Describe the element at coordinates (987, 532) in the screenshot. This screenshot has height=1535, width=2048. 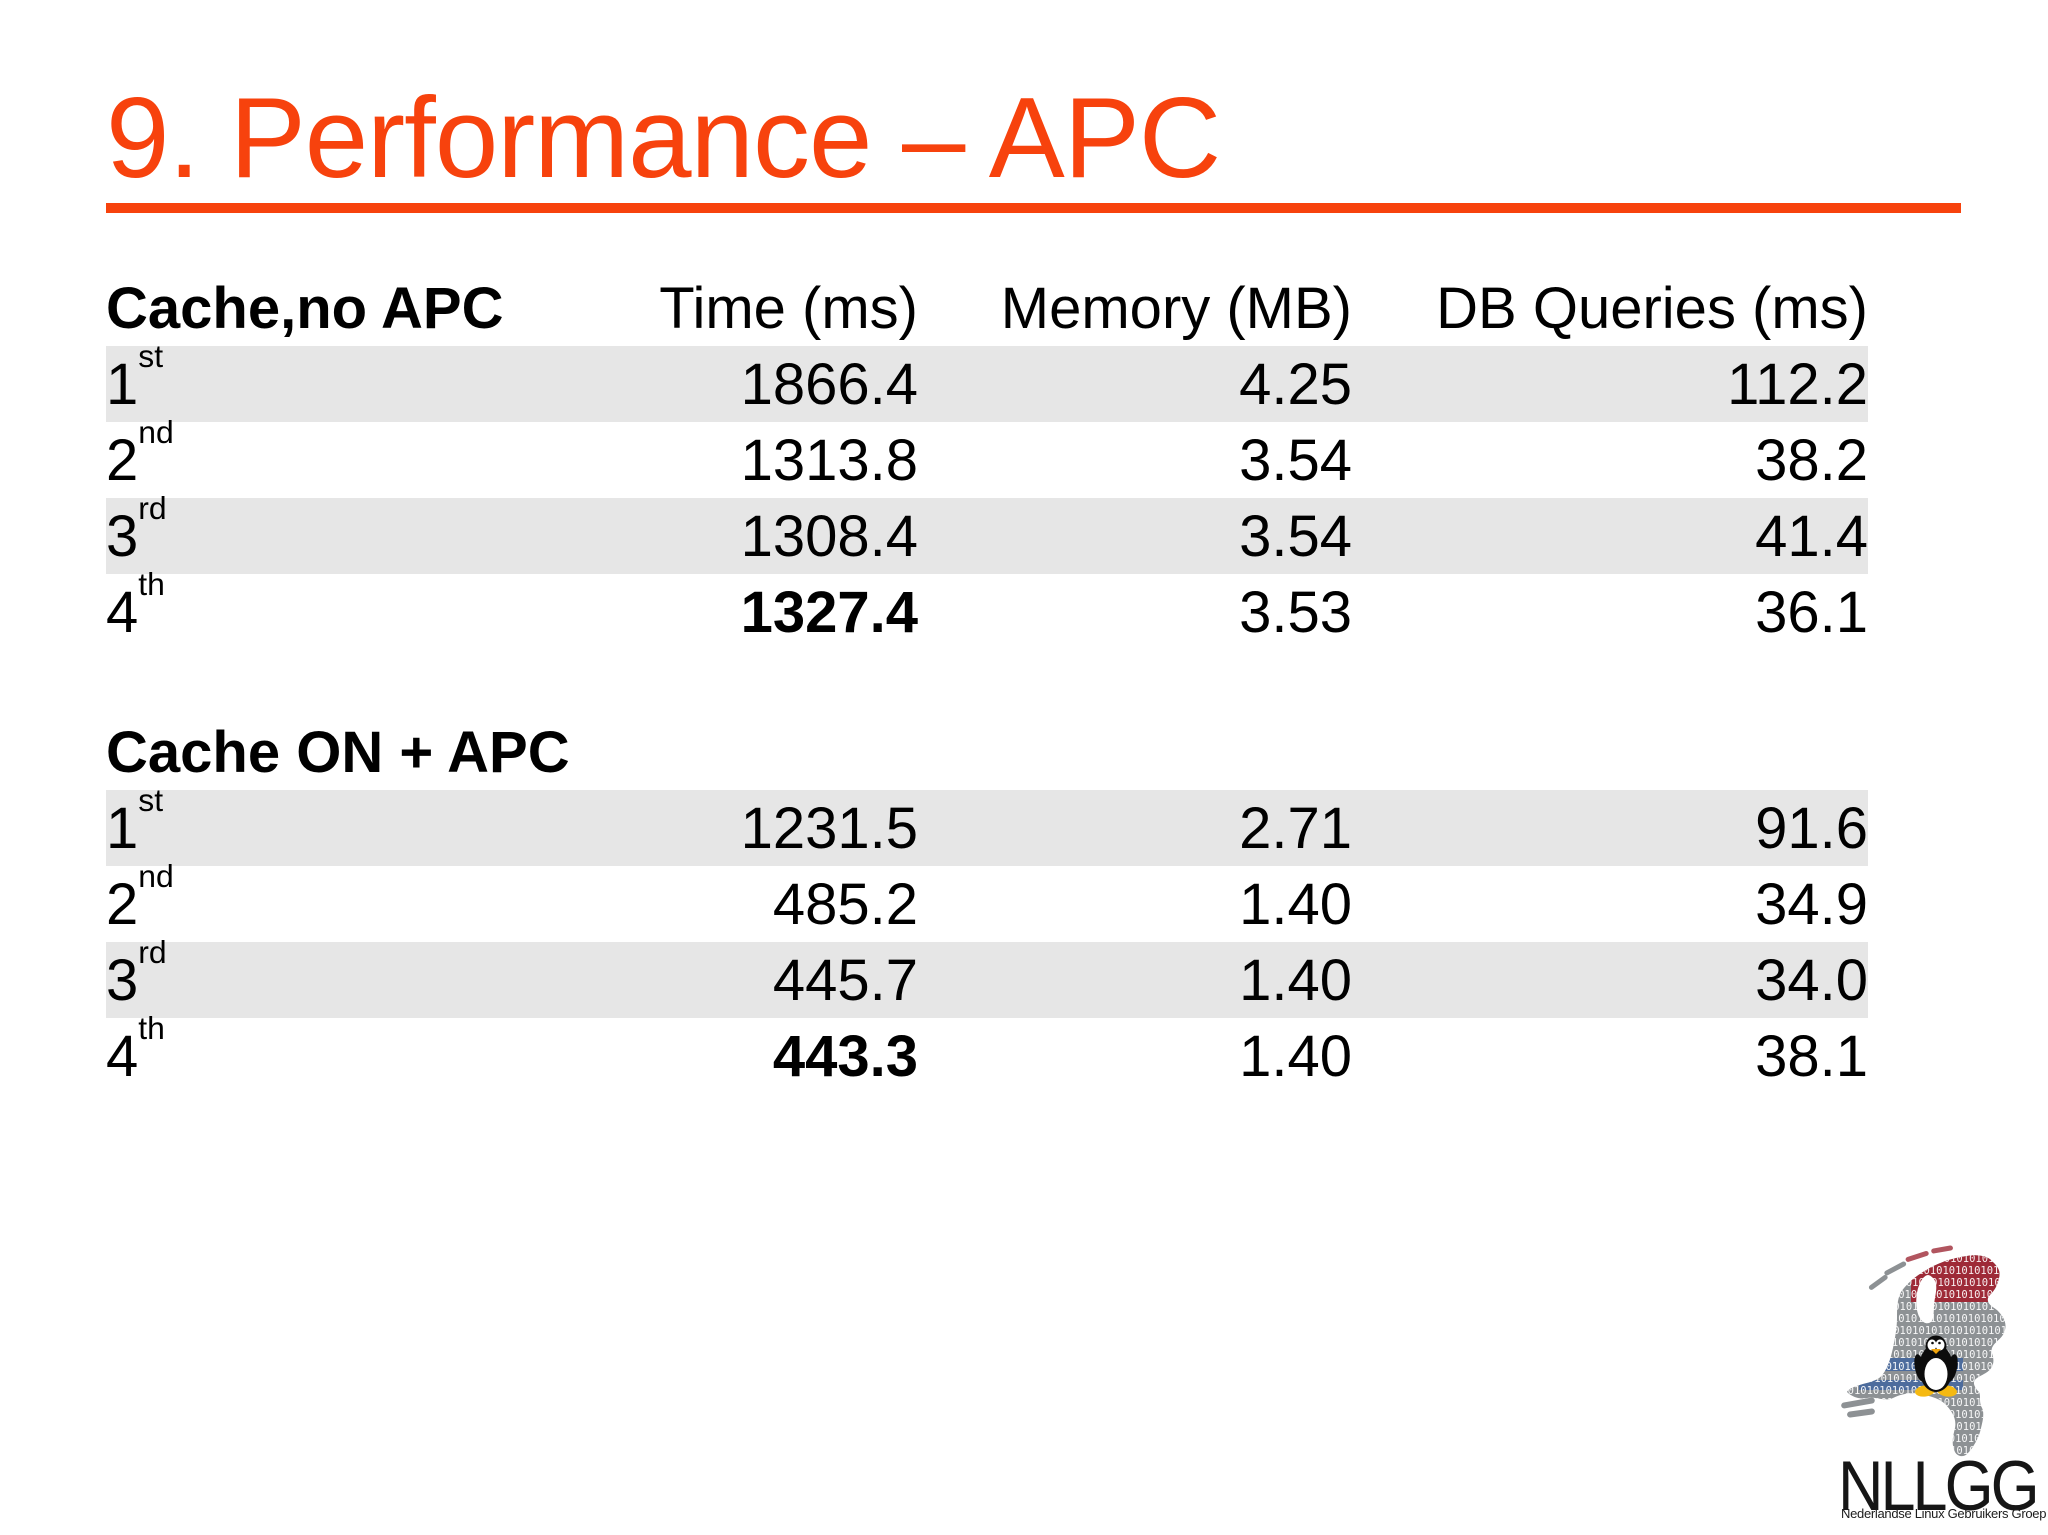
I see `table-row: 3rd 1308.4 3.54 41.4` at that location.